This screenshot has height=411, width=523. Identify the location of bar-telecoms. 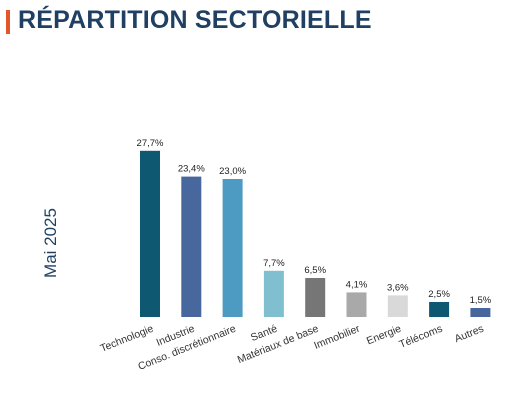
(439, 309).